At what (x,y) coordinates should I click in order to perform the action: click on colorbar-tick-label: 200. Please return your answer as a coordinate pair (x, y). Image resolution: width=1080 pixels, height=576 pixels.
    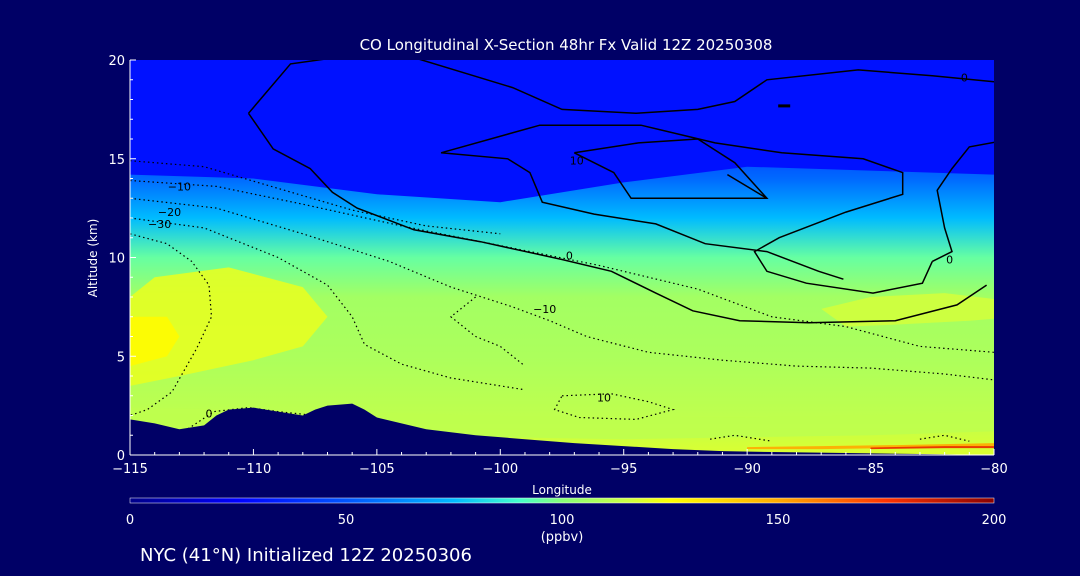
    Looking at the image, I should click on (994, 520).